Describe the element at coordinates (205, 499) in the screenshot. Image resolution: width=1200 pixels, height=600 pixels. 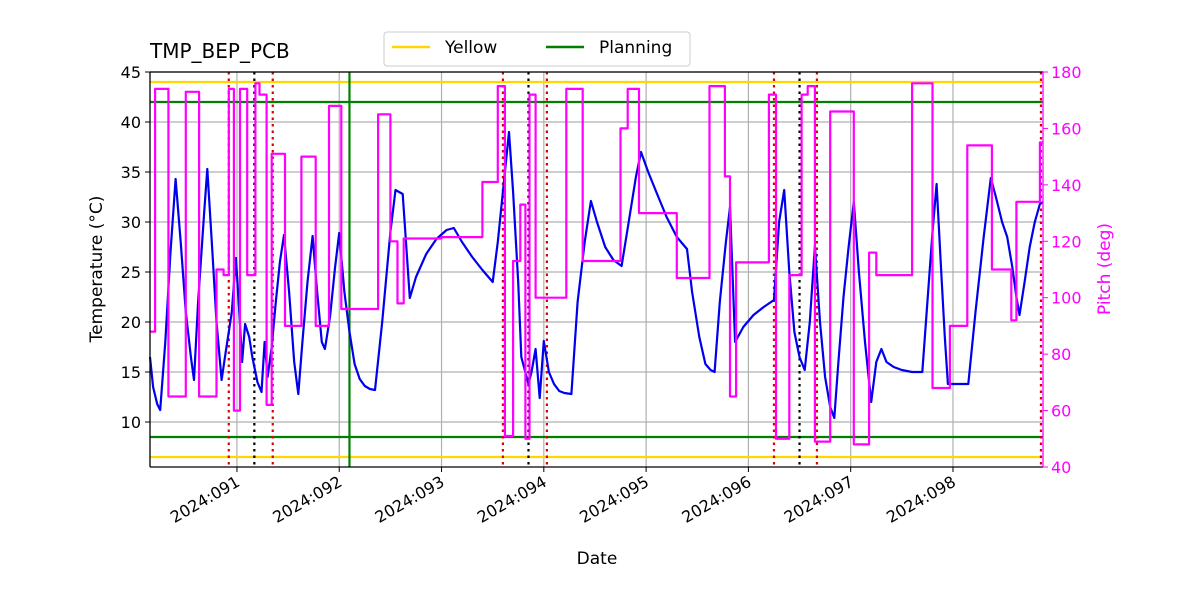
I see `x-tick-label: 2024:091` at that location.